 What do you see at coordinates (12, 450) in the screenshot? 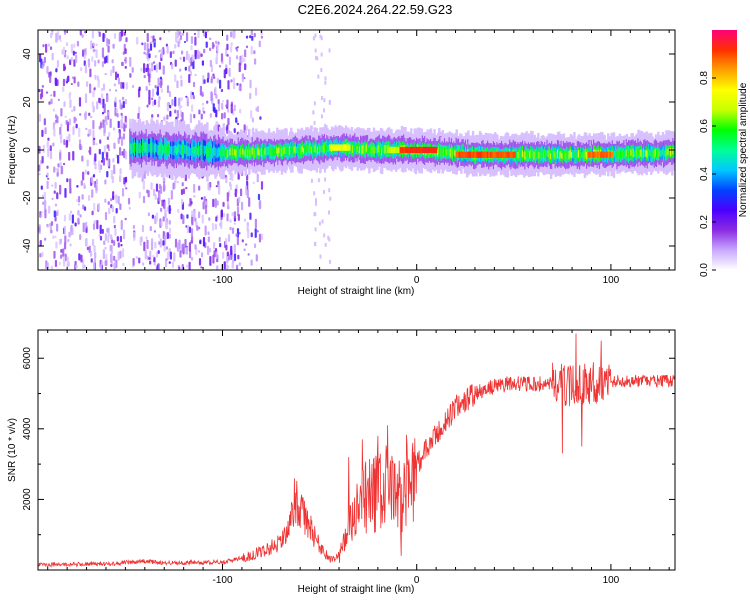
I see `snr-y-label: SNR (10 * v/v)` at bounding box center [12, 450].